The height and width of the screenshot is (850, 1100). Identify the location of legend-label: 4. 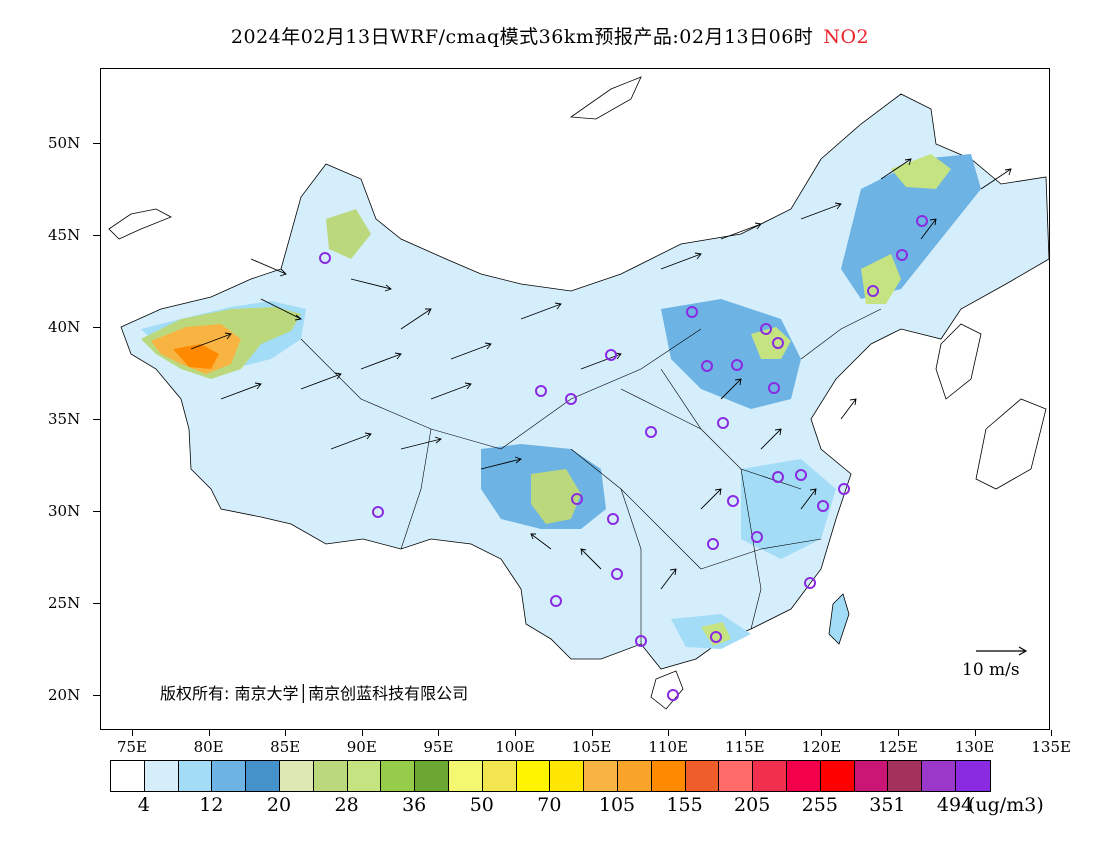
(143, 805).